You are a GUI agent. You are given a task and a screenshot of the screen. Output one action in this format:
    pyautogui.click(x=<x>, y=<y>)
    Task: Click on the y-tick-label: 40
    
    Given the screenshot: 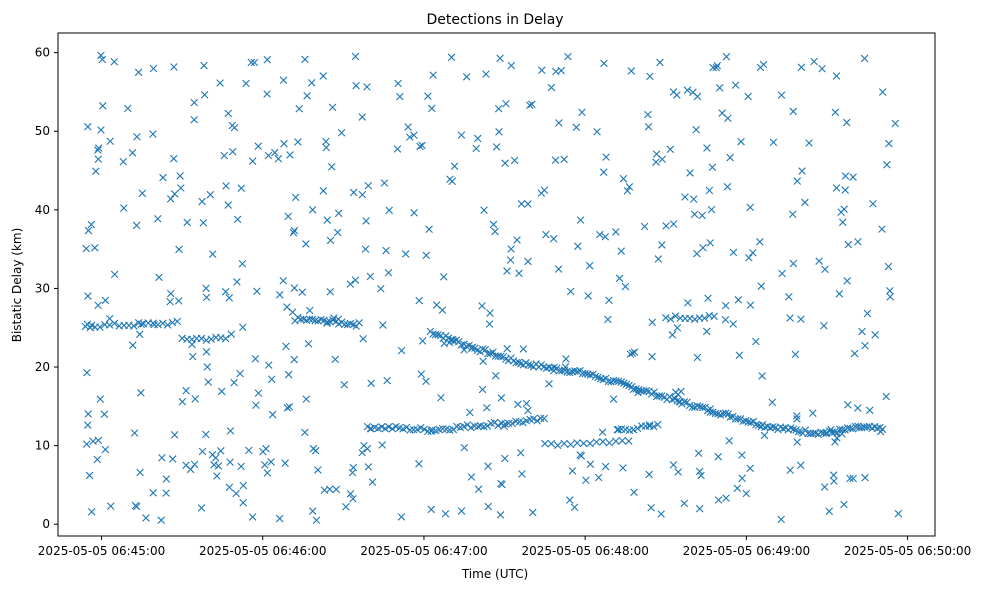 What is the action you would take?
    pyautogui.click(x=42, y=210)
    